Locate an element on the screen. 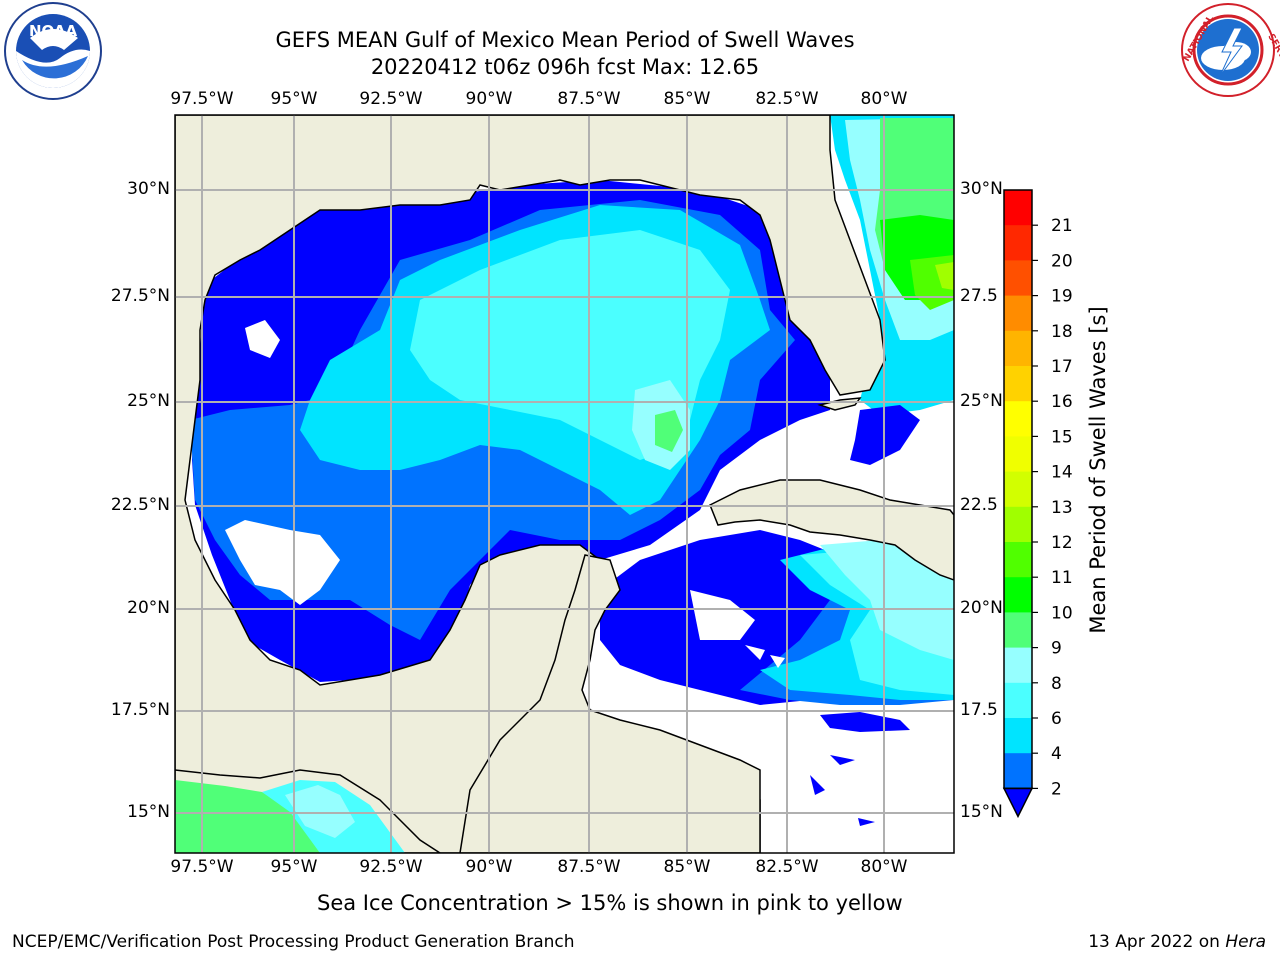 The height and width of the screenshot is (960, 1280). noaa-logo-text: NOAA is located at coordinates (53, 31).